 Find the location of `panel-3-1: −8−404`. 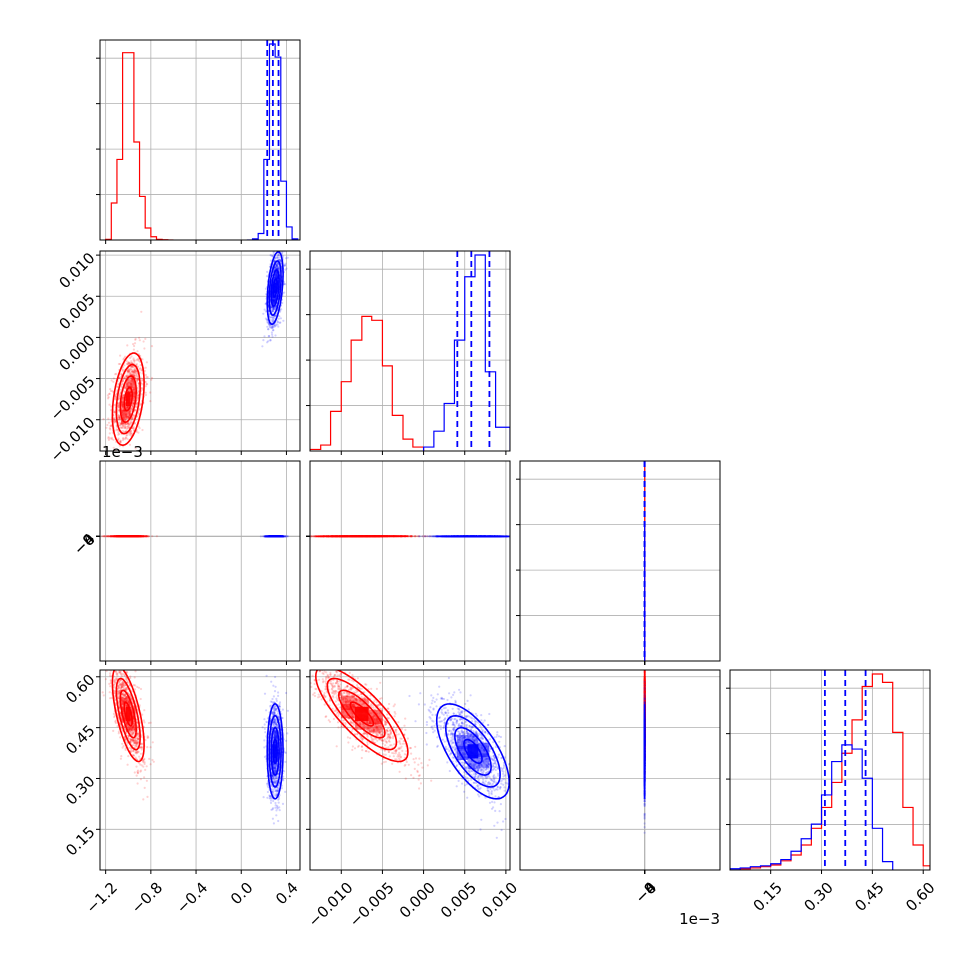

panel-3-1: −8−404 is located at coordinates (185, 562).